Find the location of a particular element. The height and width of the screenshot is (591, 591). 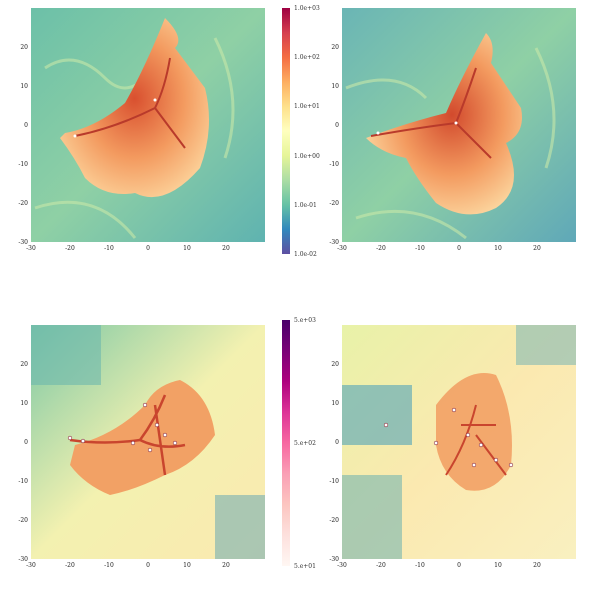

colorbar-bottom is located at coordinates (286, 443).